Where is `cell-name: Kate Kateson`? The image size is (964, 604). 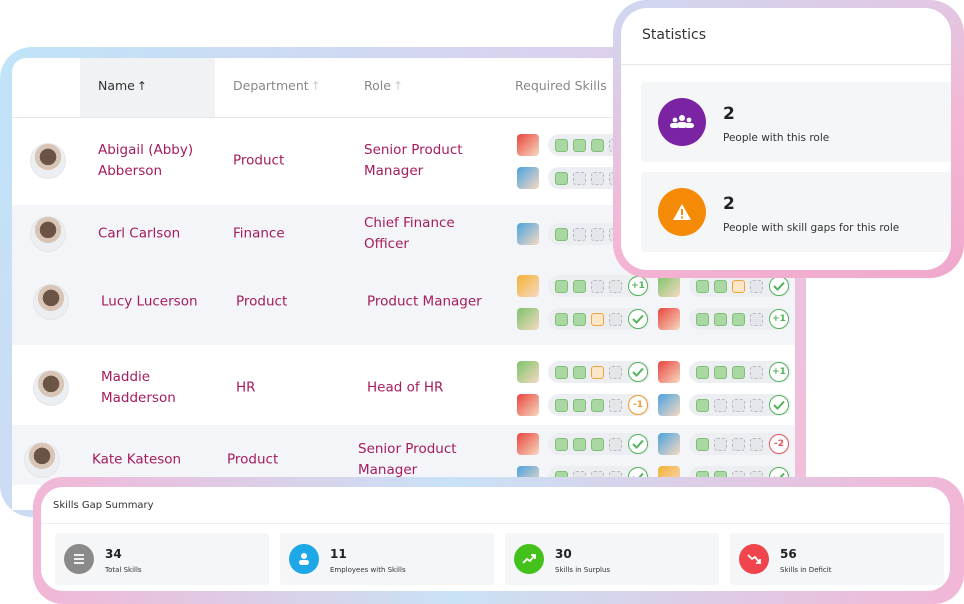 cell-name: Kate Kateson is located at coordinates (137, 459).